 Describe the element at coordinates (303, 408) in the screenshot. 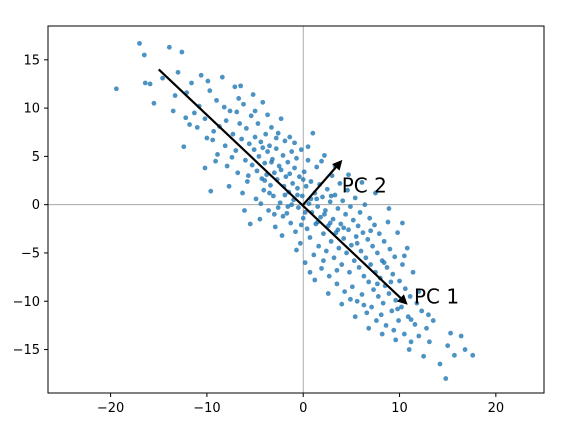

I see `x-tick-label: 0` at that location.